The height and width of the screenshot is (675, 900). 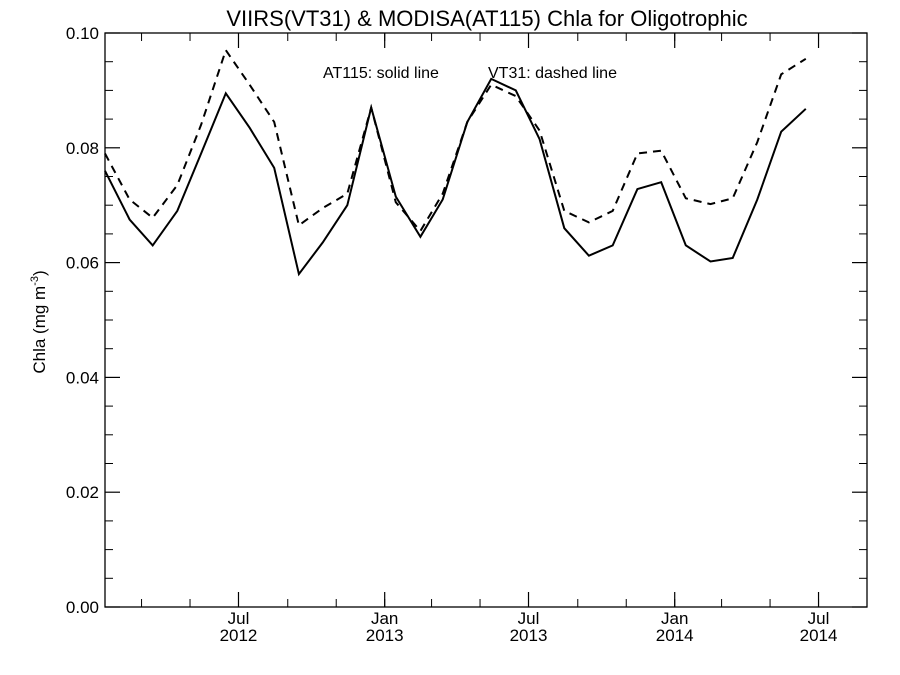 What do you see at coordinates (82, 377) in the screenshot?
I see `y-tick-label: 0.04` at bounding box center [82, 377].